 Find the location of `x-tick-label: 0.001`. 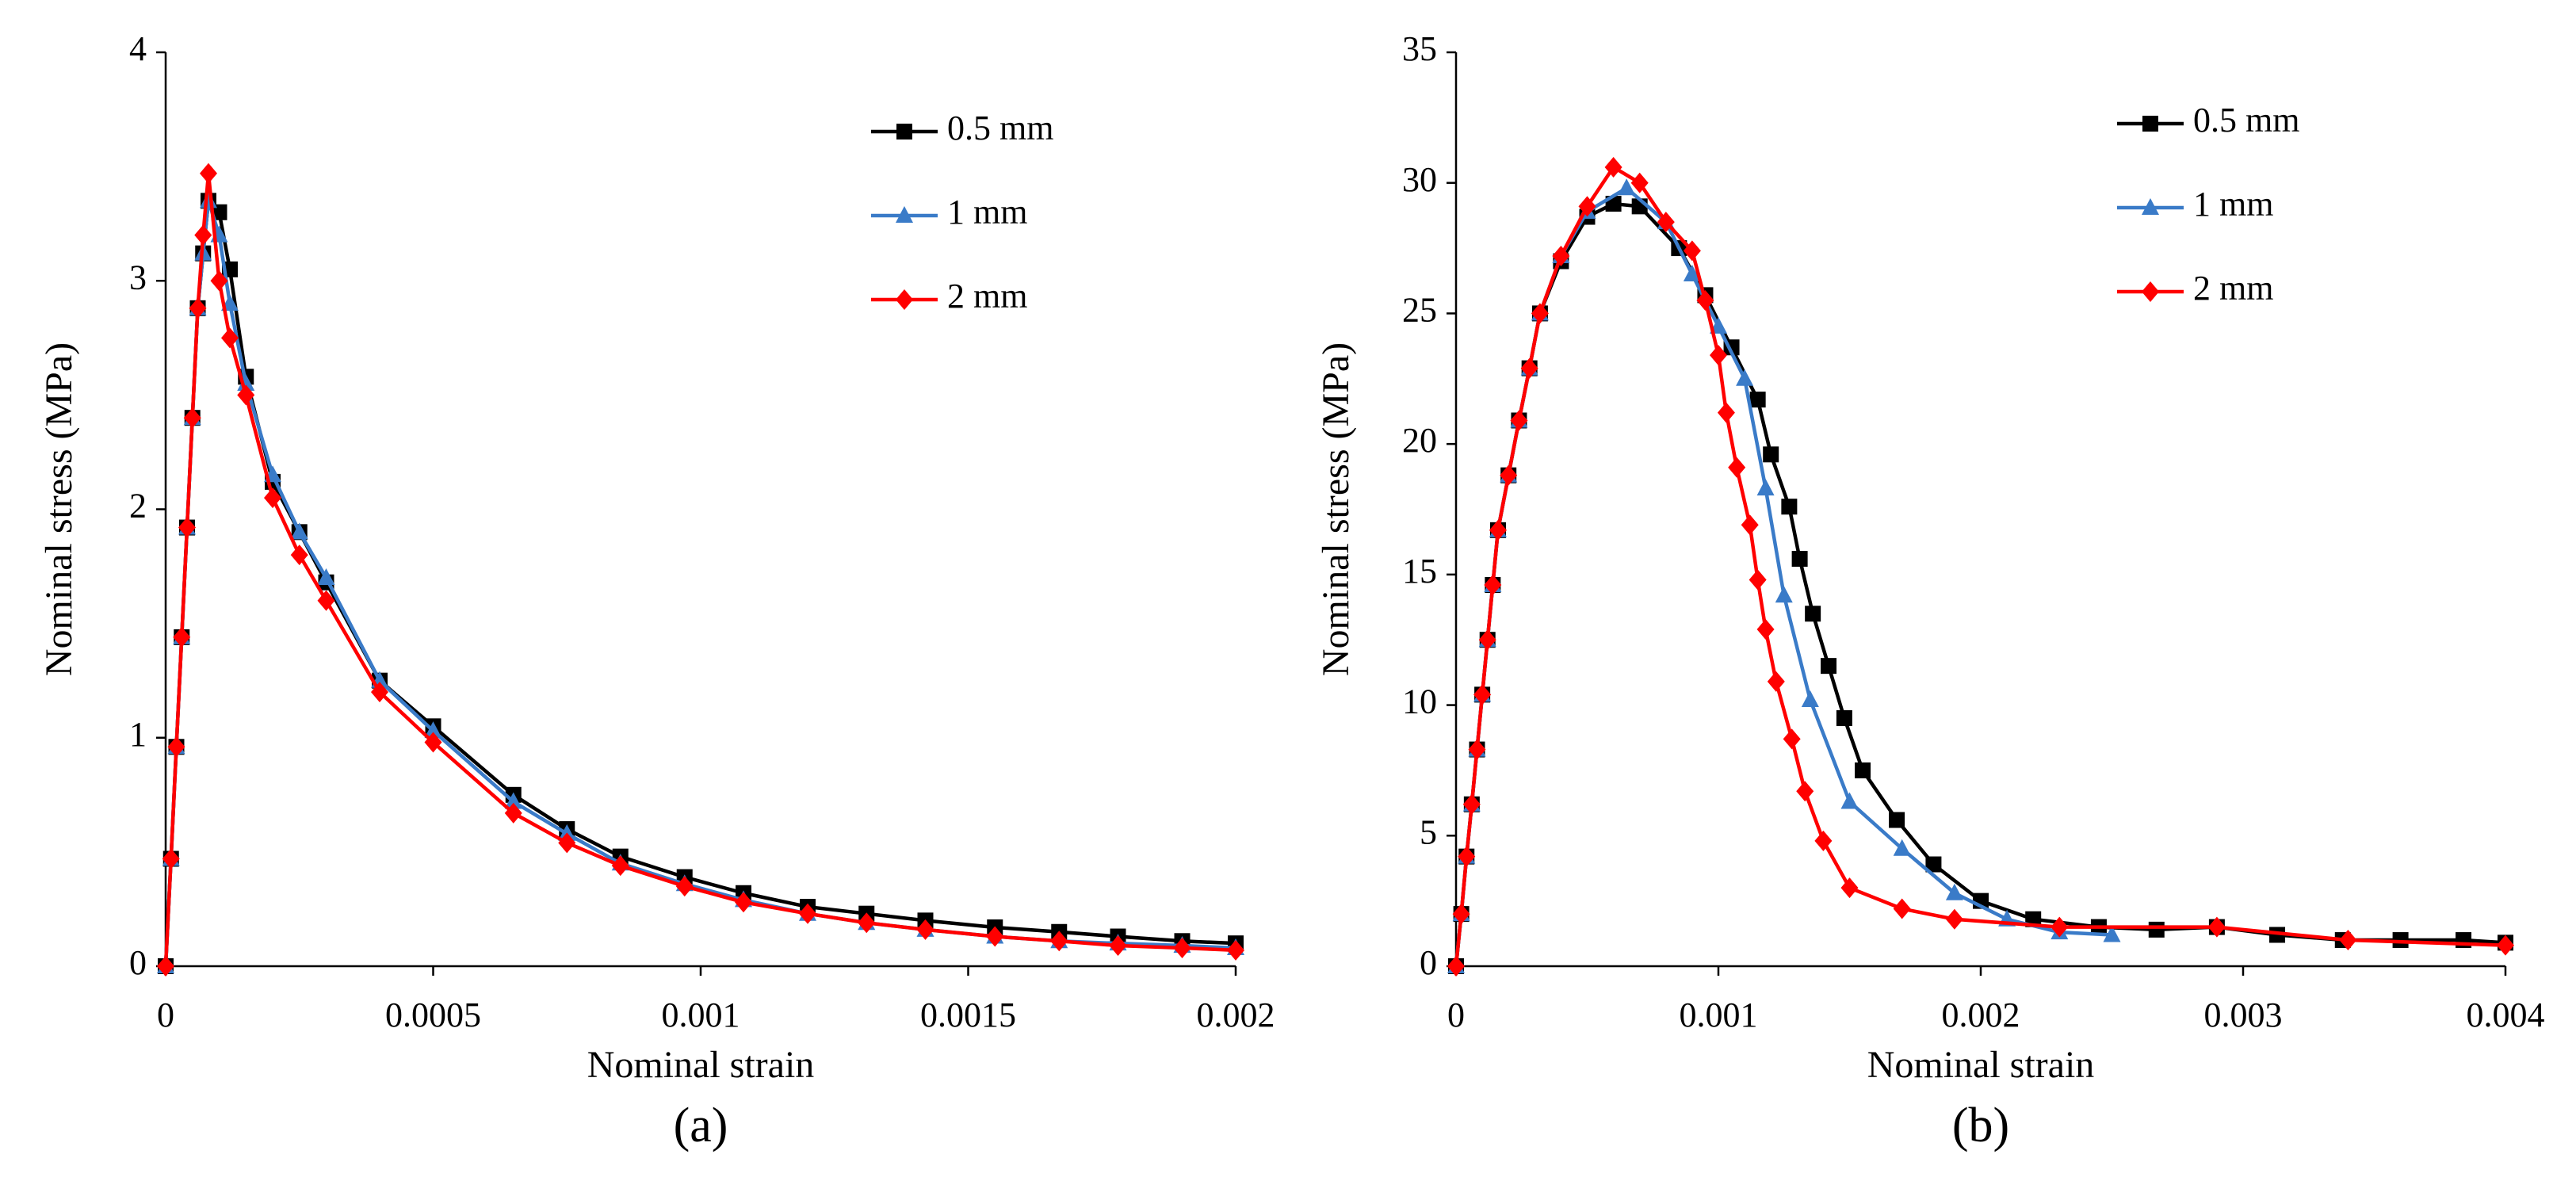

x-tick-label: 0.001 is located at coordinates (1719, 1015).